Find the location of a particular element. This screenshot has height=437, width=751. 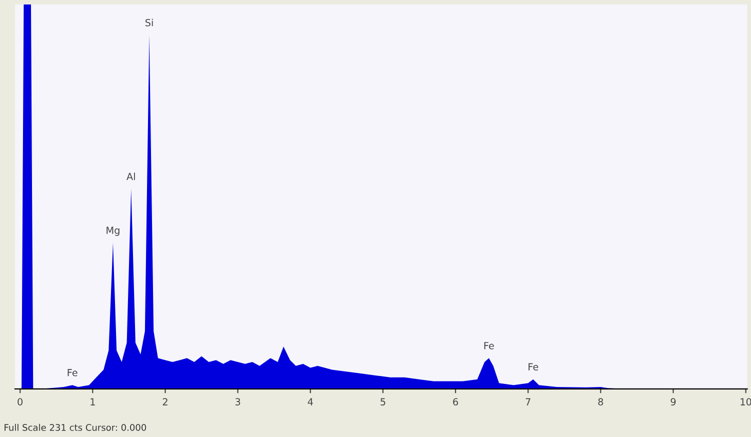

x-tick-label: 8 is located at coordinates (601, 402).